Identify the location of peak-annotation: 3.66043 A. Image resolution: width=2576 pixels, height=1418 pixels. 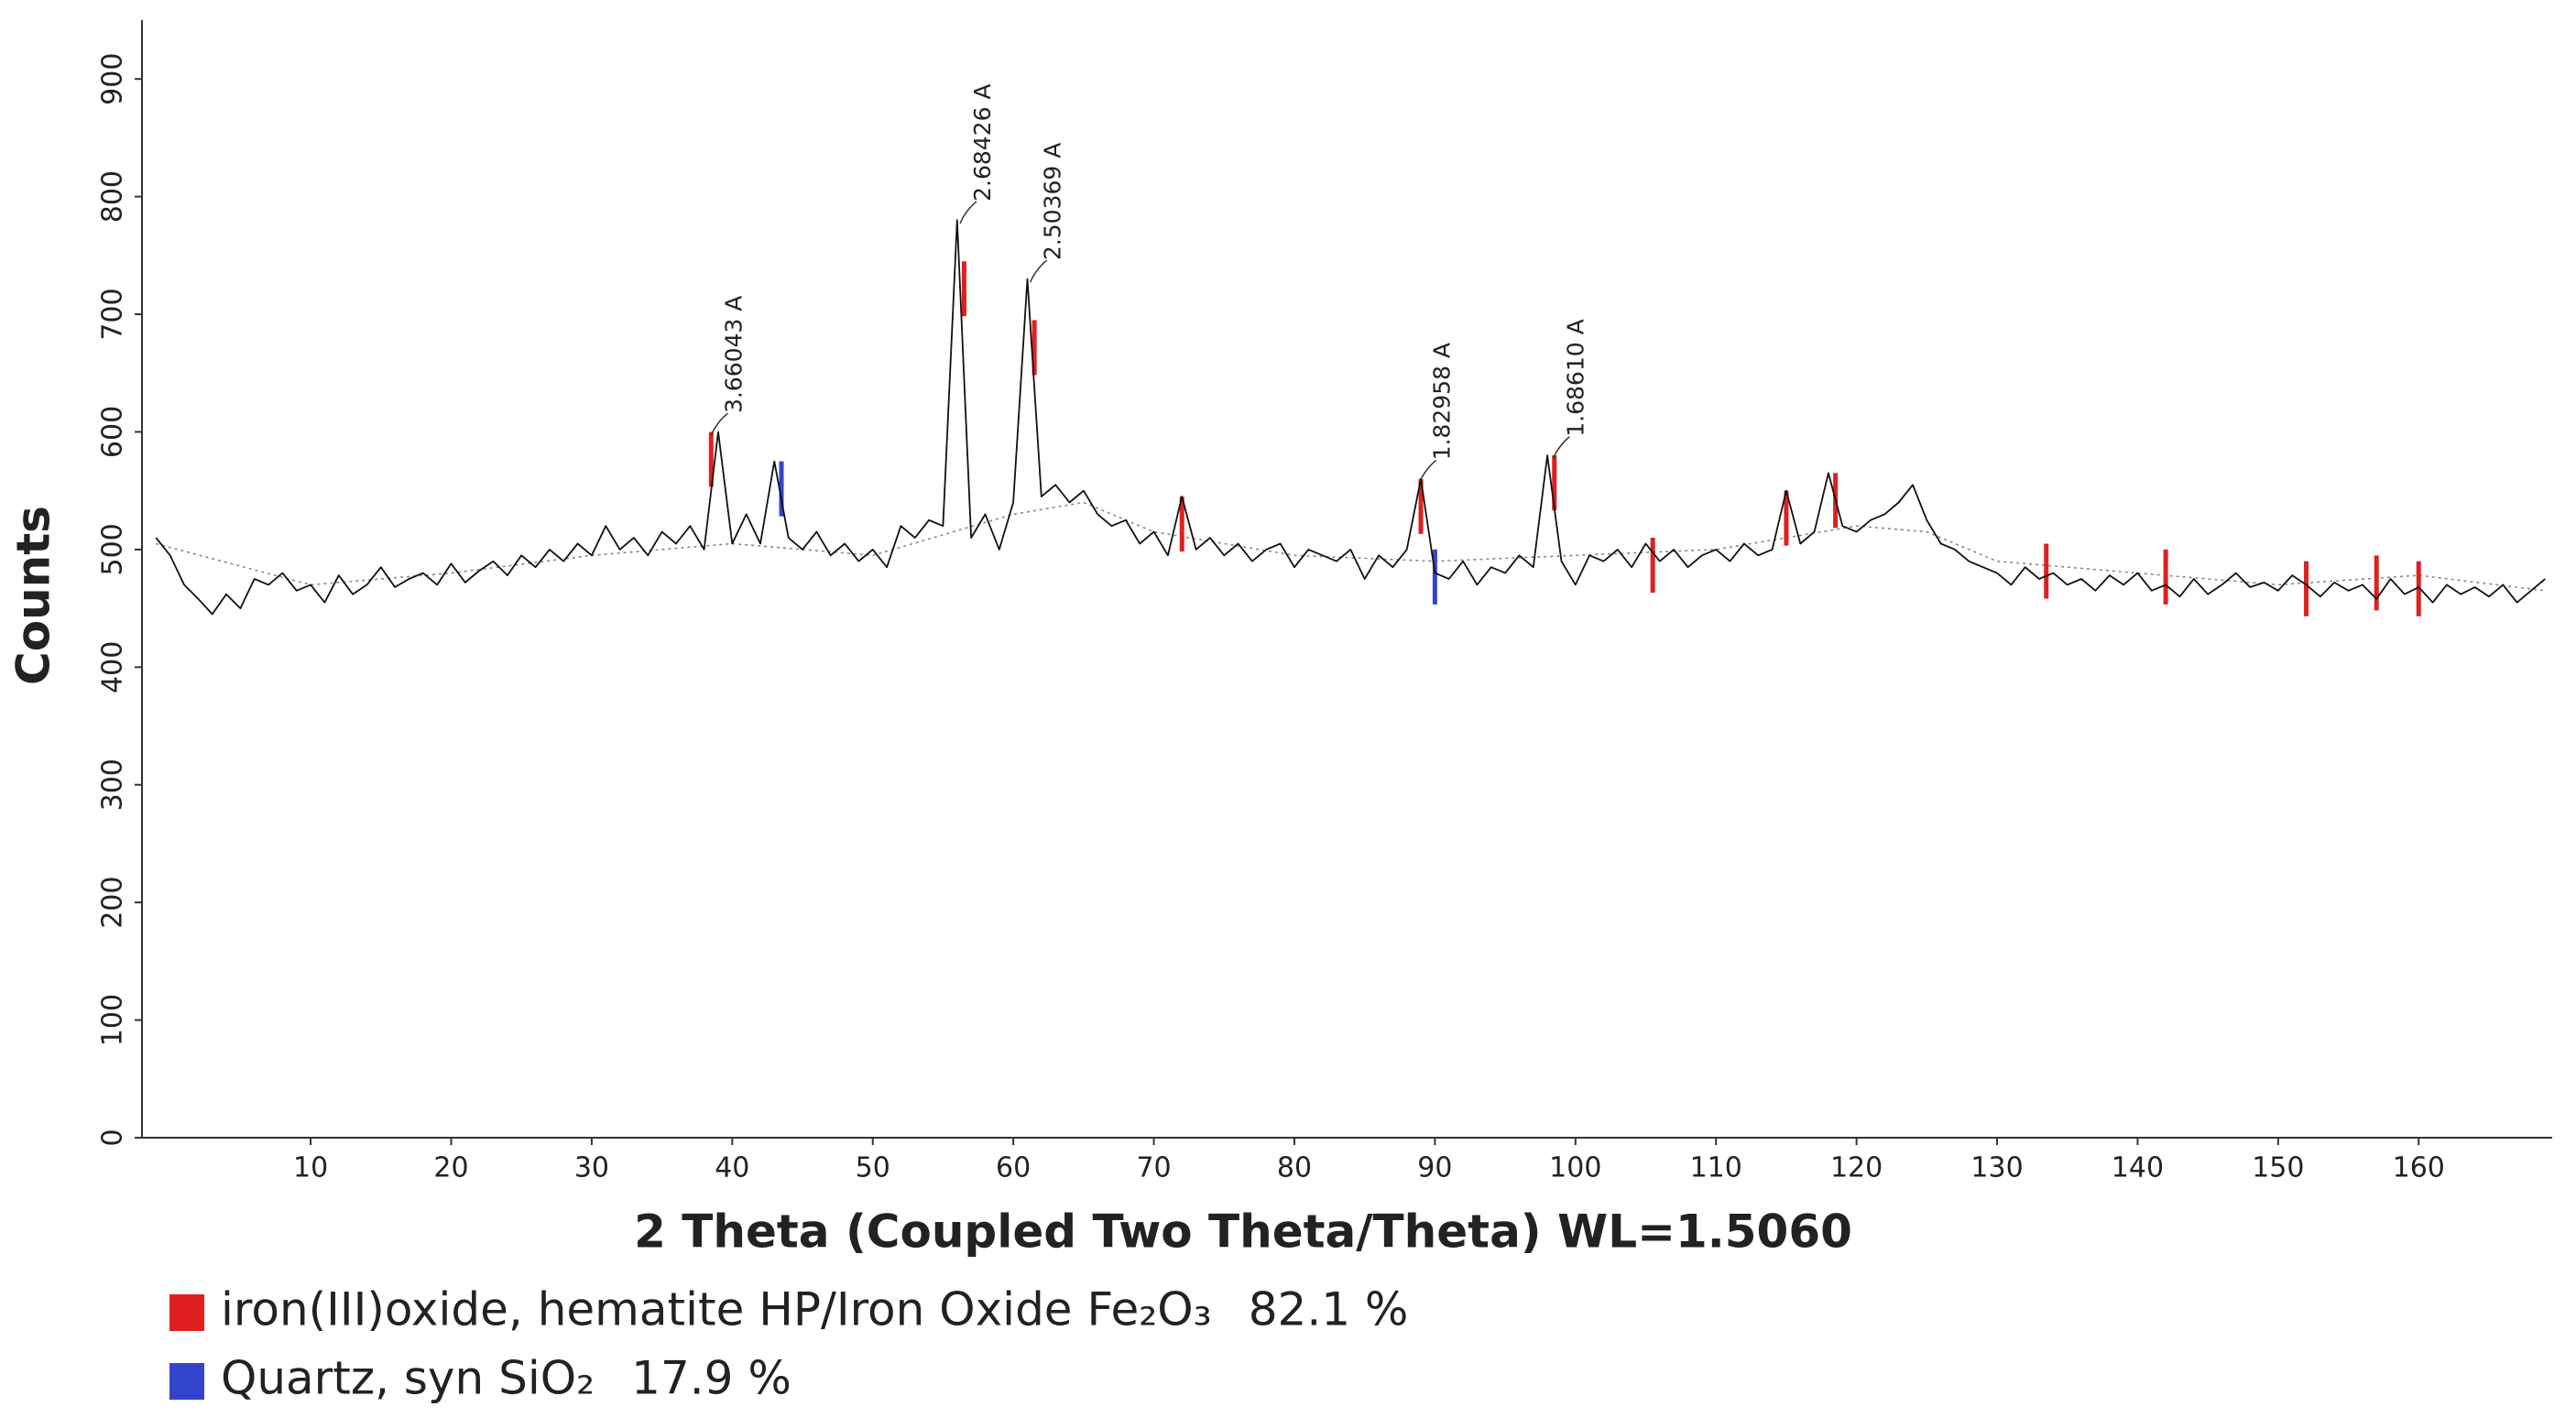
(734, 354).